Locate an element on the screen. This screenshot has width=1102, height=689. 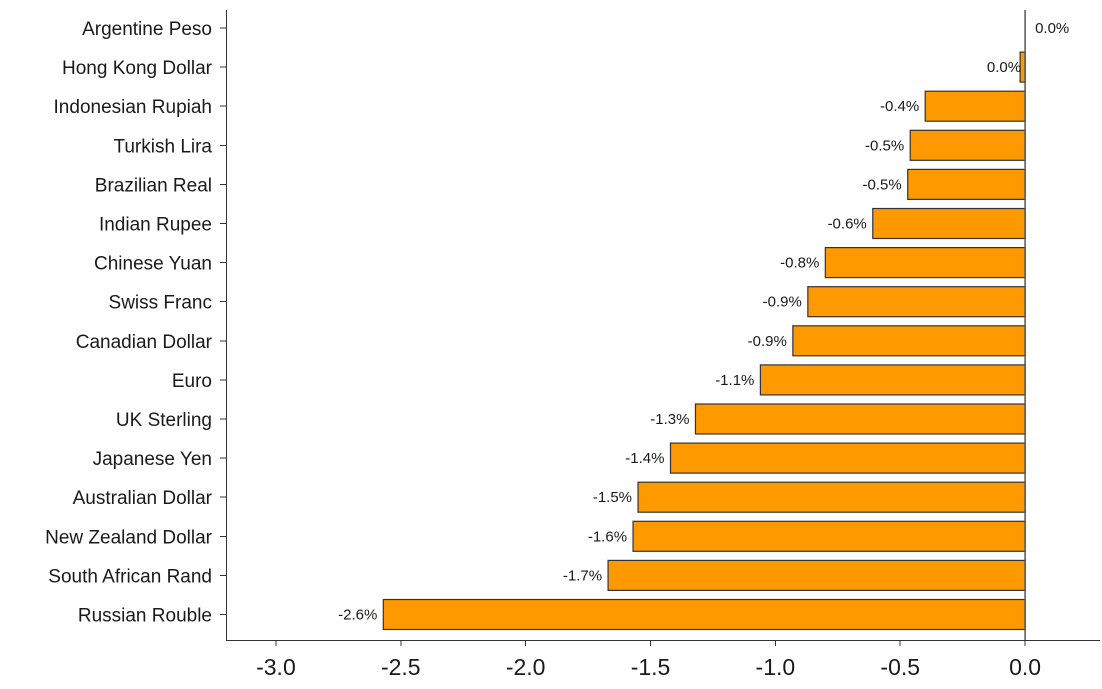
data-label: -1.6% is located at coordinates (607, 536).